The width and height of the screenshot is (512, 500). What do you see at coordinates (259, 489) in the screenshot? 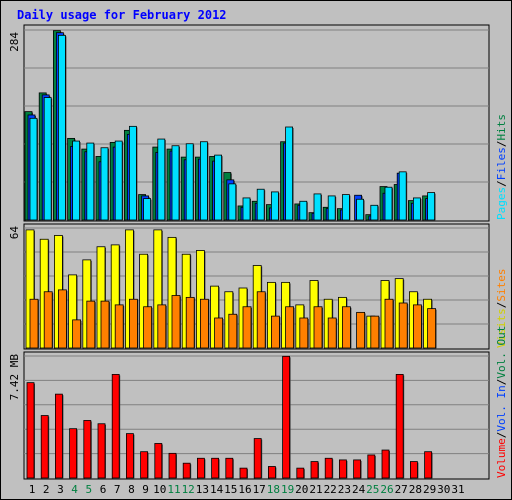
I see `x-label-day-17: 17` at bounding box center [259, 489].